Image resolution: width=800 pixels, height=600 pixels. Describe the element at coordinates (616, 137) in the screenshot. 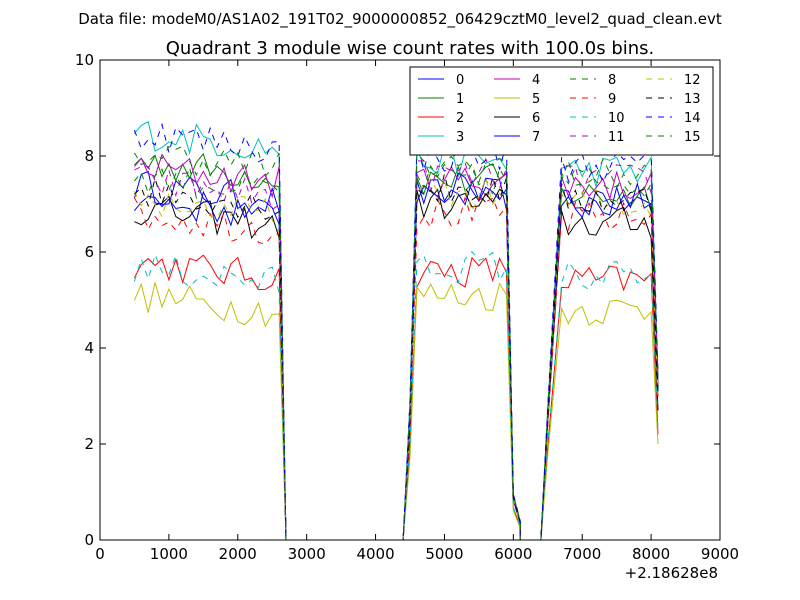

I see `legend-label-11: 11` at that location.